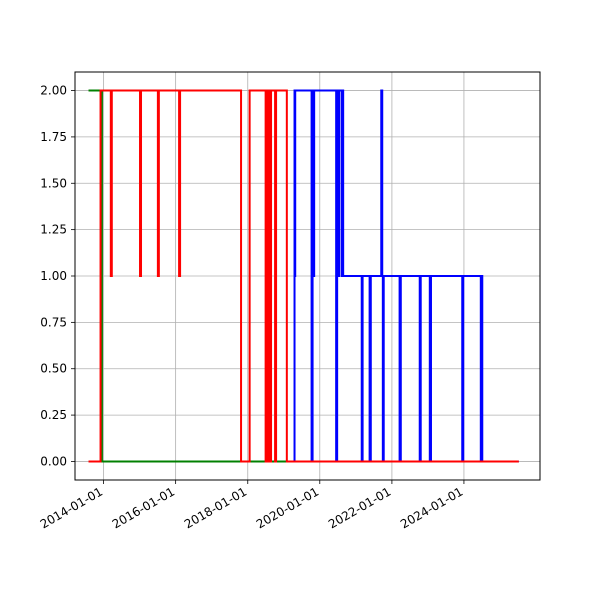 Image resolution: width=600 pixels, height=600 pixels. Describe the element at coordinates (53, 183) in the screenshot. I see `y-tick-label: 1.50` at that location.